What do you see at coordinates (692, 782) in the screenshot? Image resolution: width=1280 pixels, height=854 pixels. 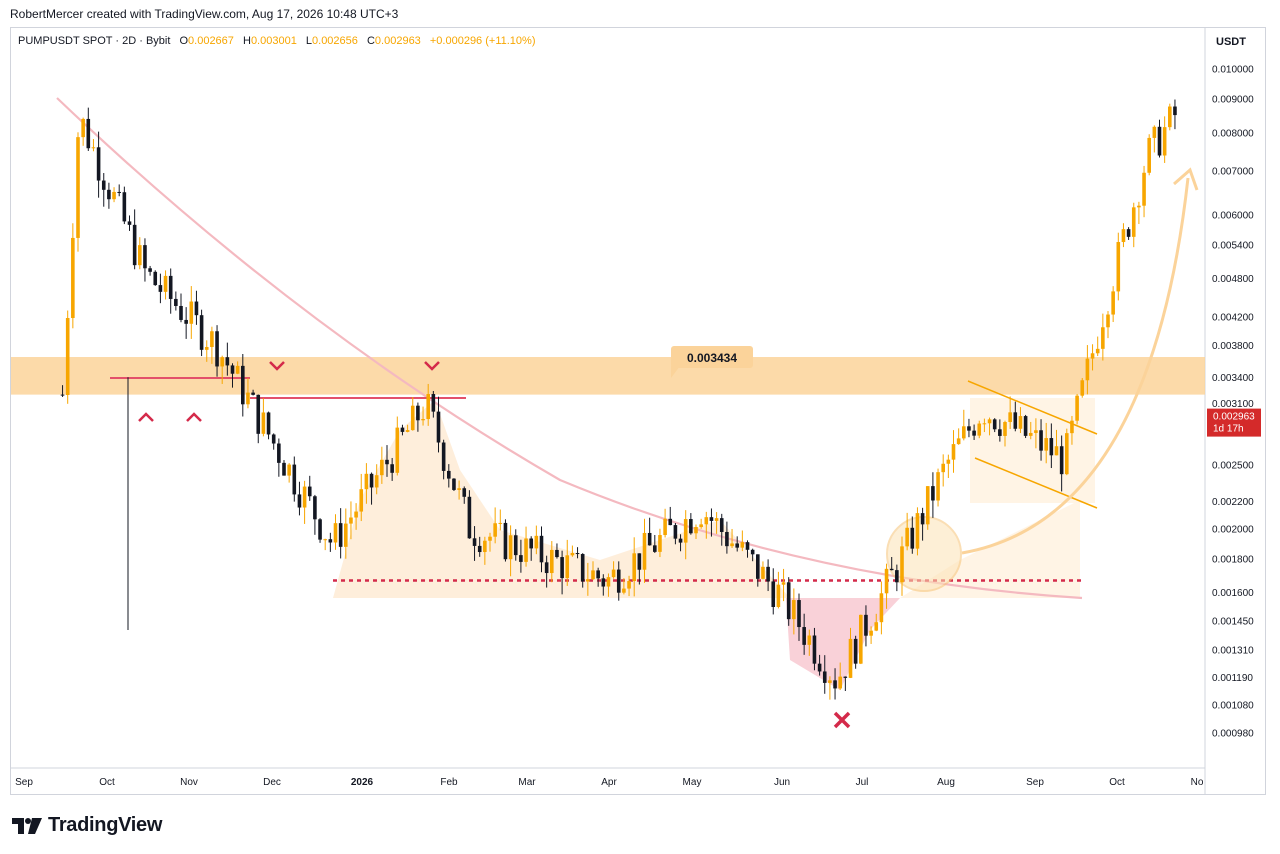 I see `time-tick: May` at bounding box center [692, 782].